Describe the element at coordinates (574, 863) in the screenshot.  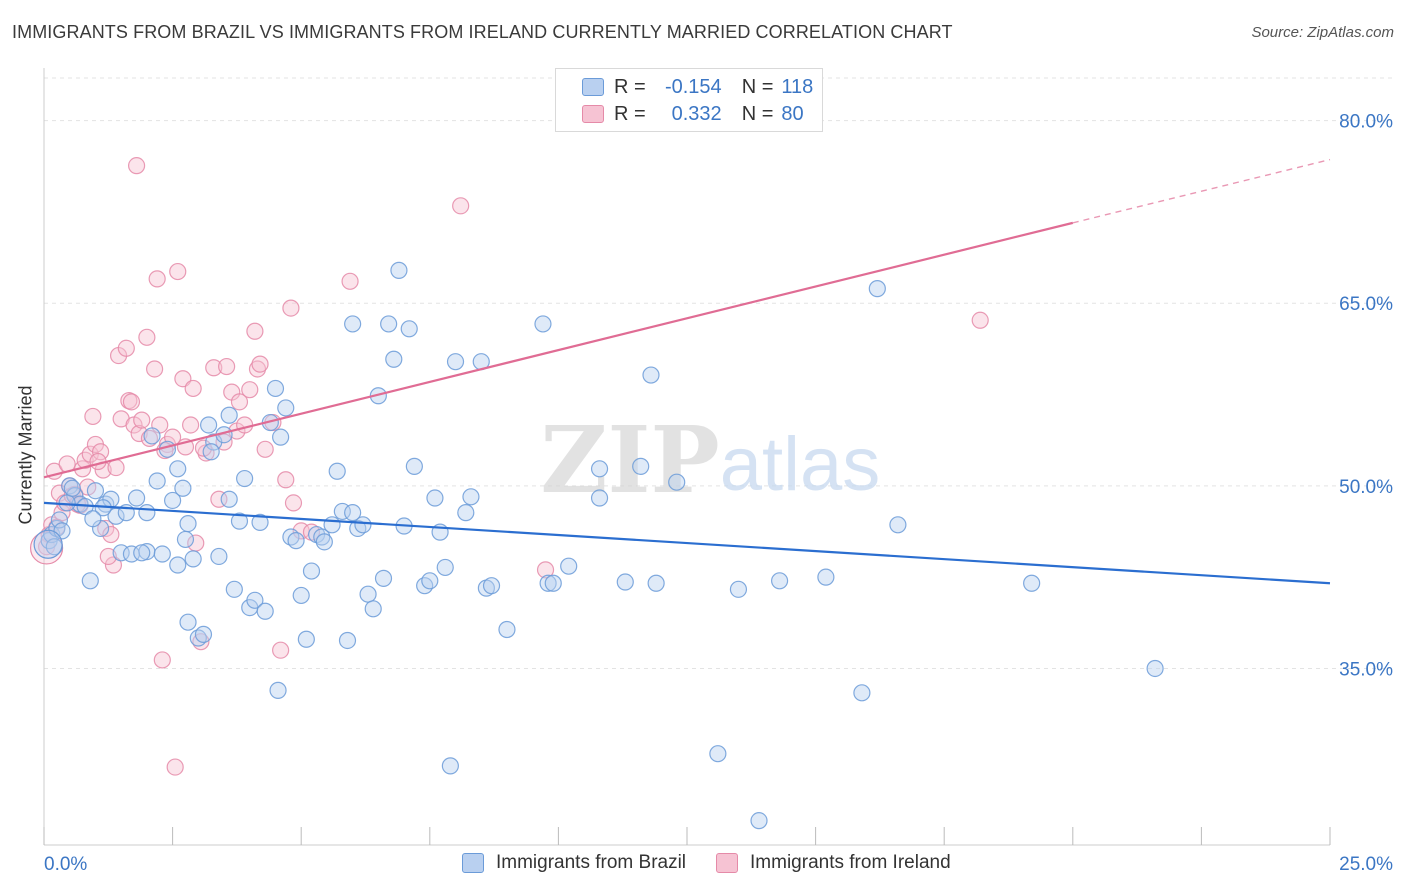
I see `legend-item-brazil: Immigrants from Brazil` at that location.